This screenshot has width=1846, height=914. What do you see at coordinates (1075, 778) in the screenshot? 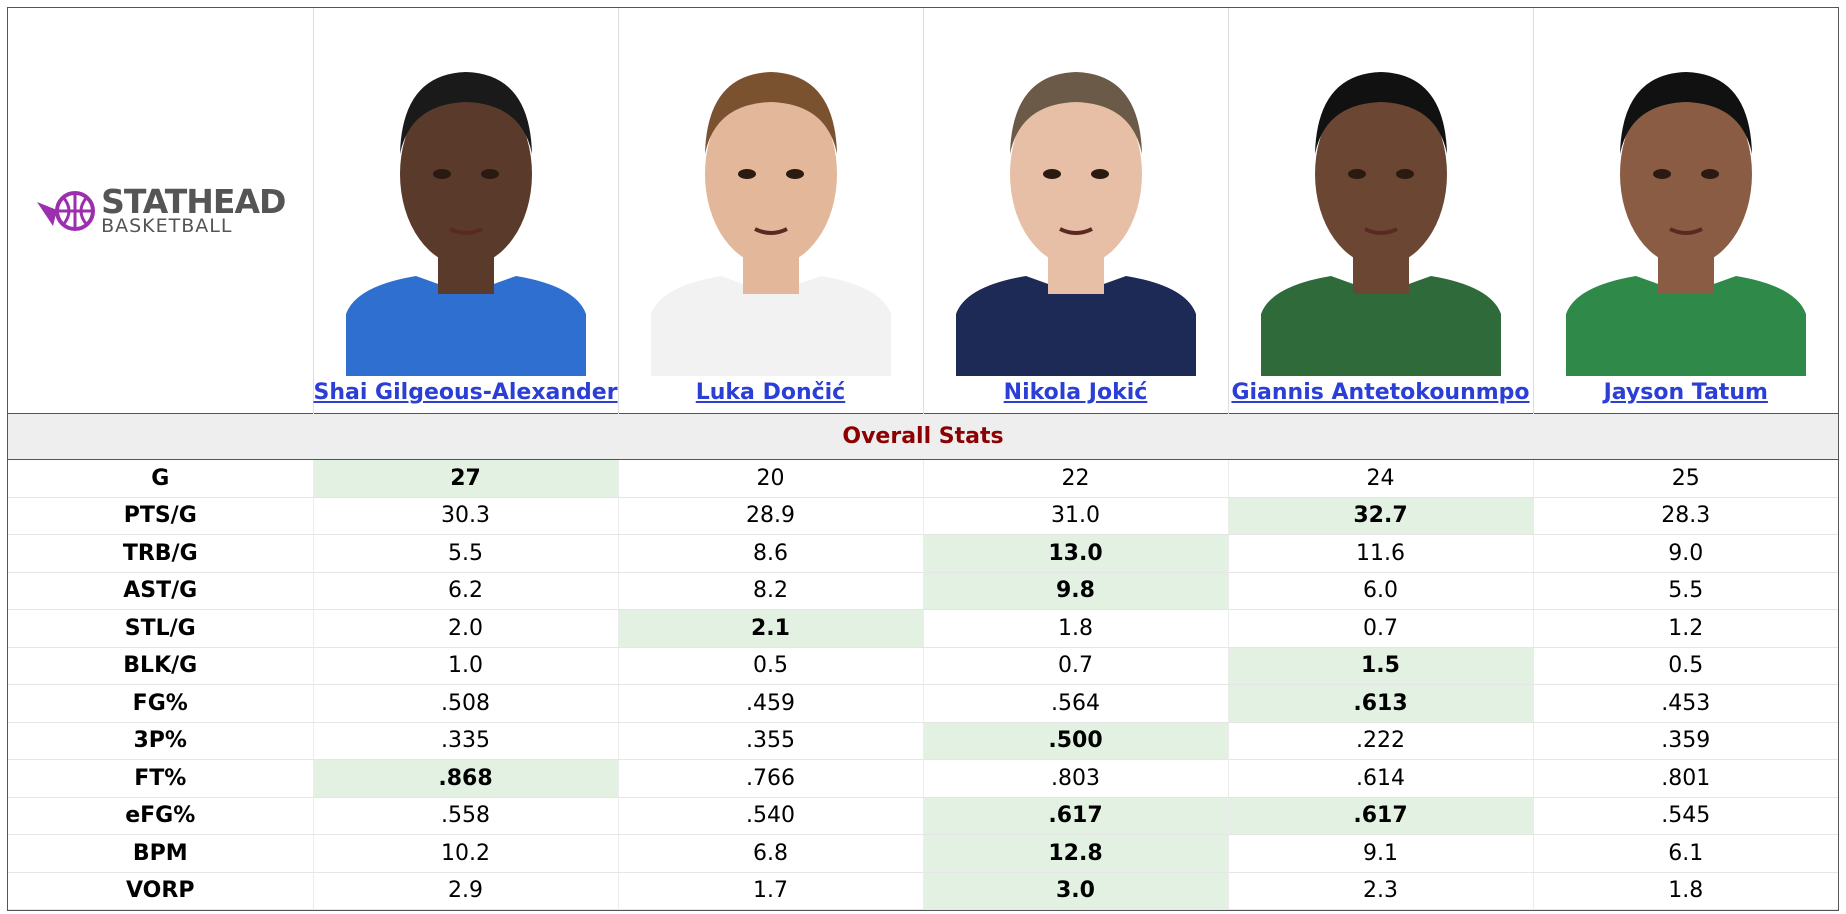
I see `stat-value: .803` at bounding box center [1075, 778].